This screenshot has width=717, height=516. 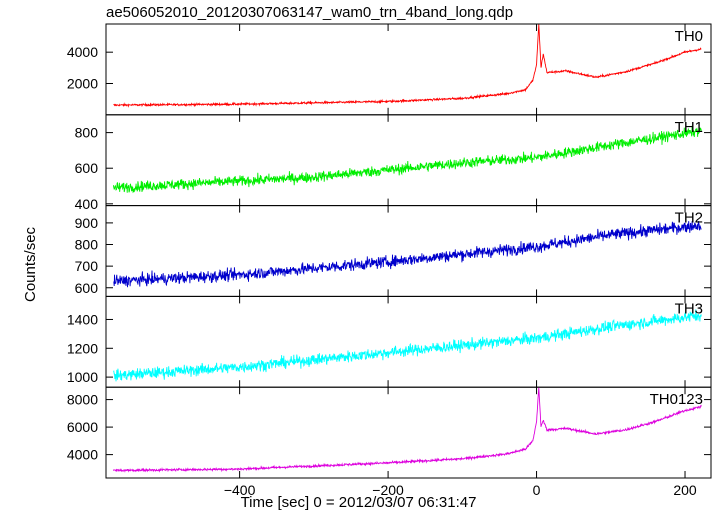 I want to click on series-line-th2, so click(x=407, y=254).